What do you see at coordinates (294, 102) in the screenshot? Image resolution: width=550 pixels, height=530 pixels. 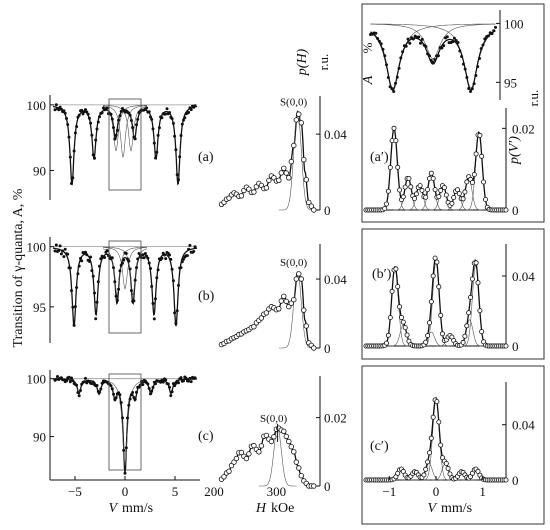 I see `s00-annotation-a_H: S(0,0)` at bounding box center [294, 102].